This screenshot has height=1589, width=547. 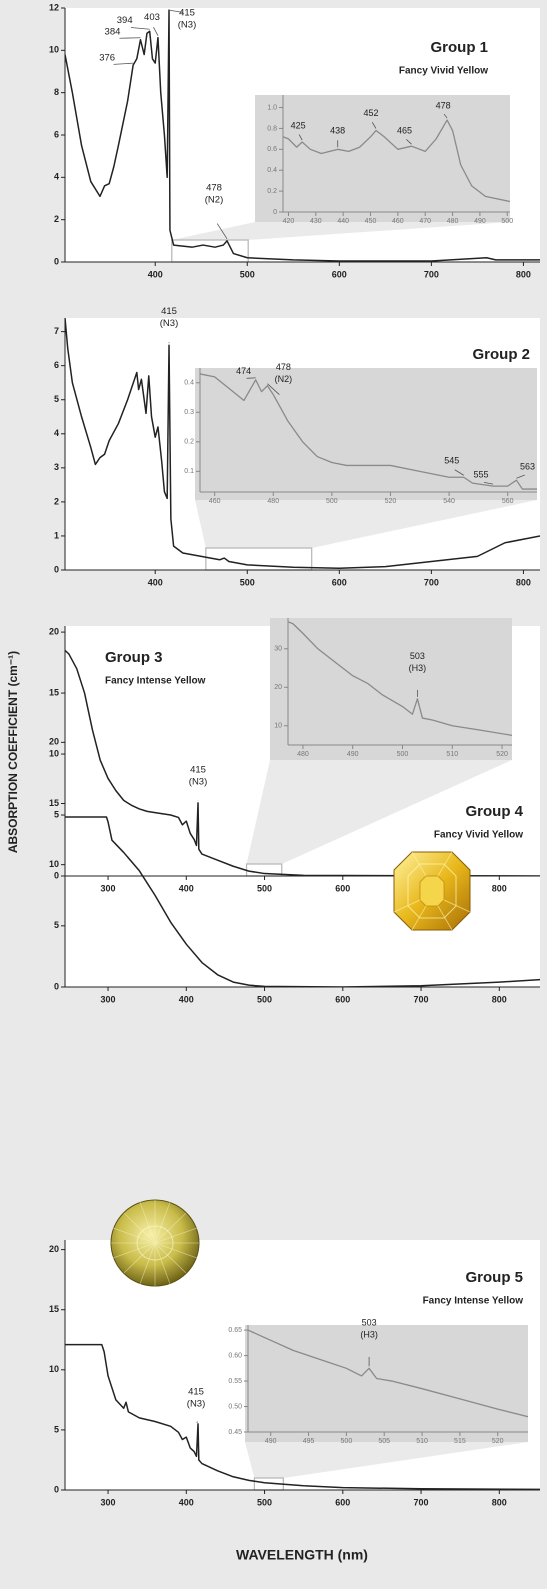 What do you see at coordinates (501, 354) in the screenshot?
I see `group-title: Group 2` at bounding box center [501, 354].